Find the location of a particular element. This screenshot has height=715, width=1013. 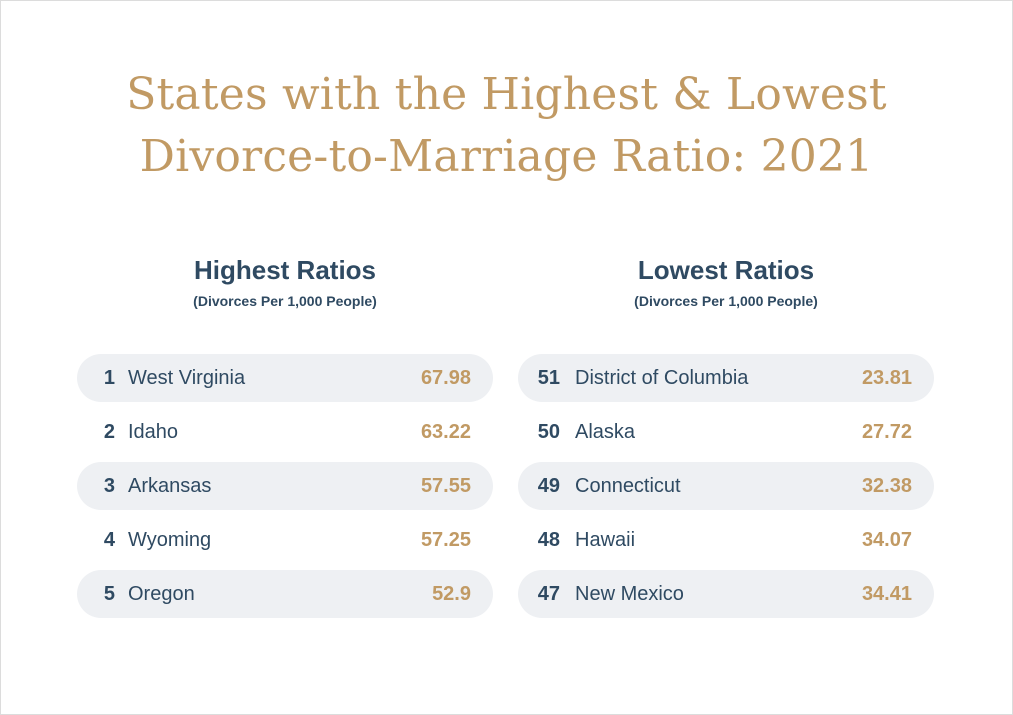

title-line-1: States with the Highest & Lowest is located at coordinates (506, 94).